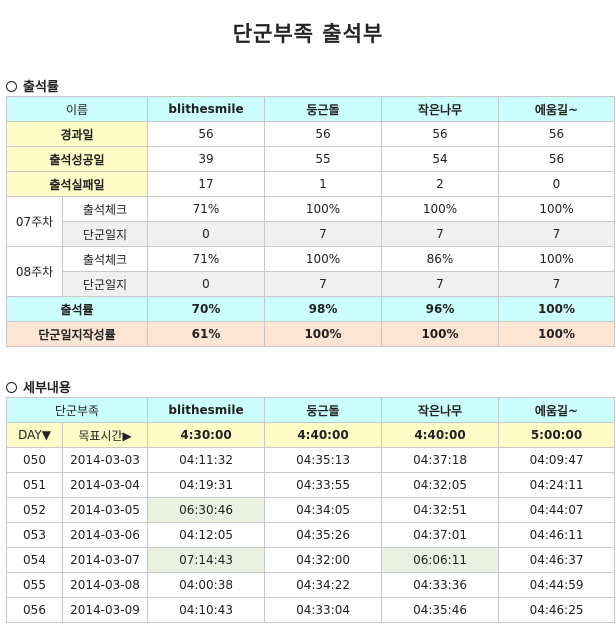  I want to click on detail-header-row: 단군부족 blithesmile 둥근돌 작은나무 에움길~, so click(310, 410).